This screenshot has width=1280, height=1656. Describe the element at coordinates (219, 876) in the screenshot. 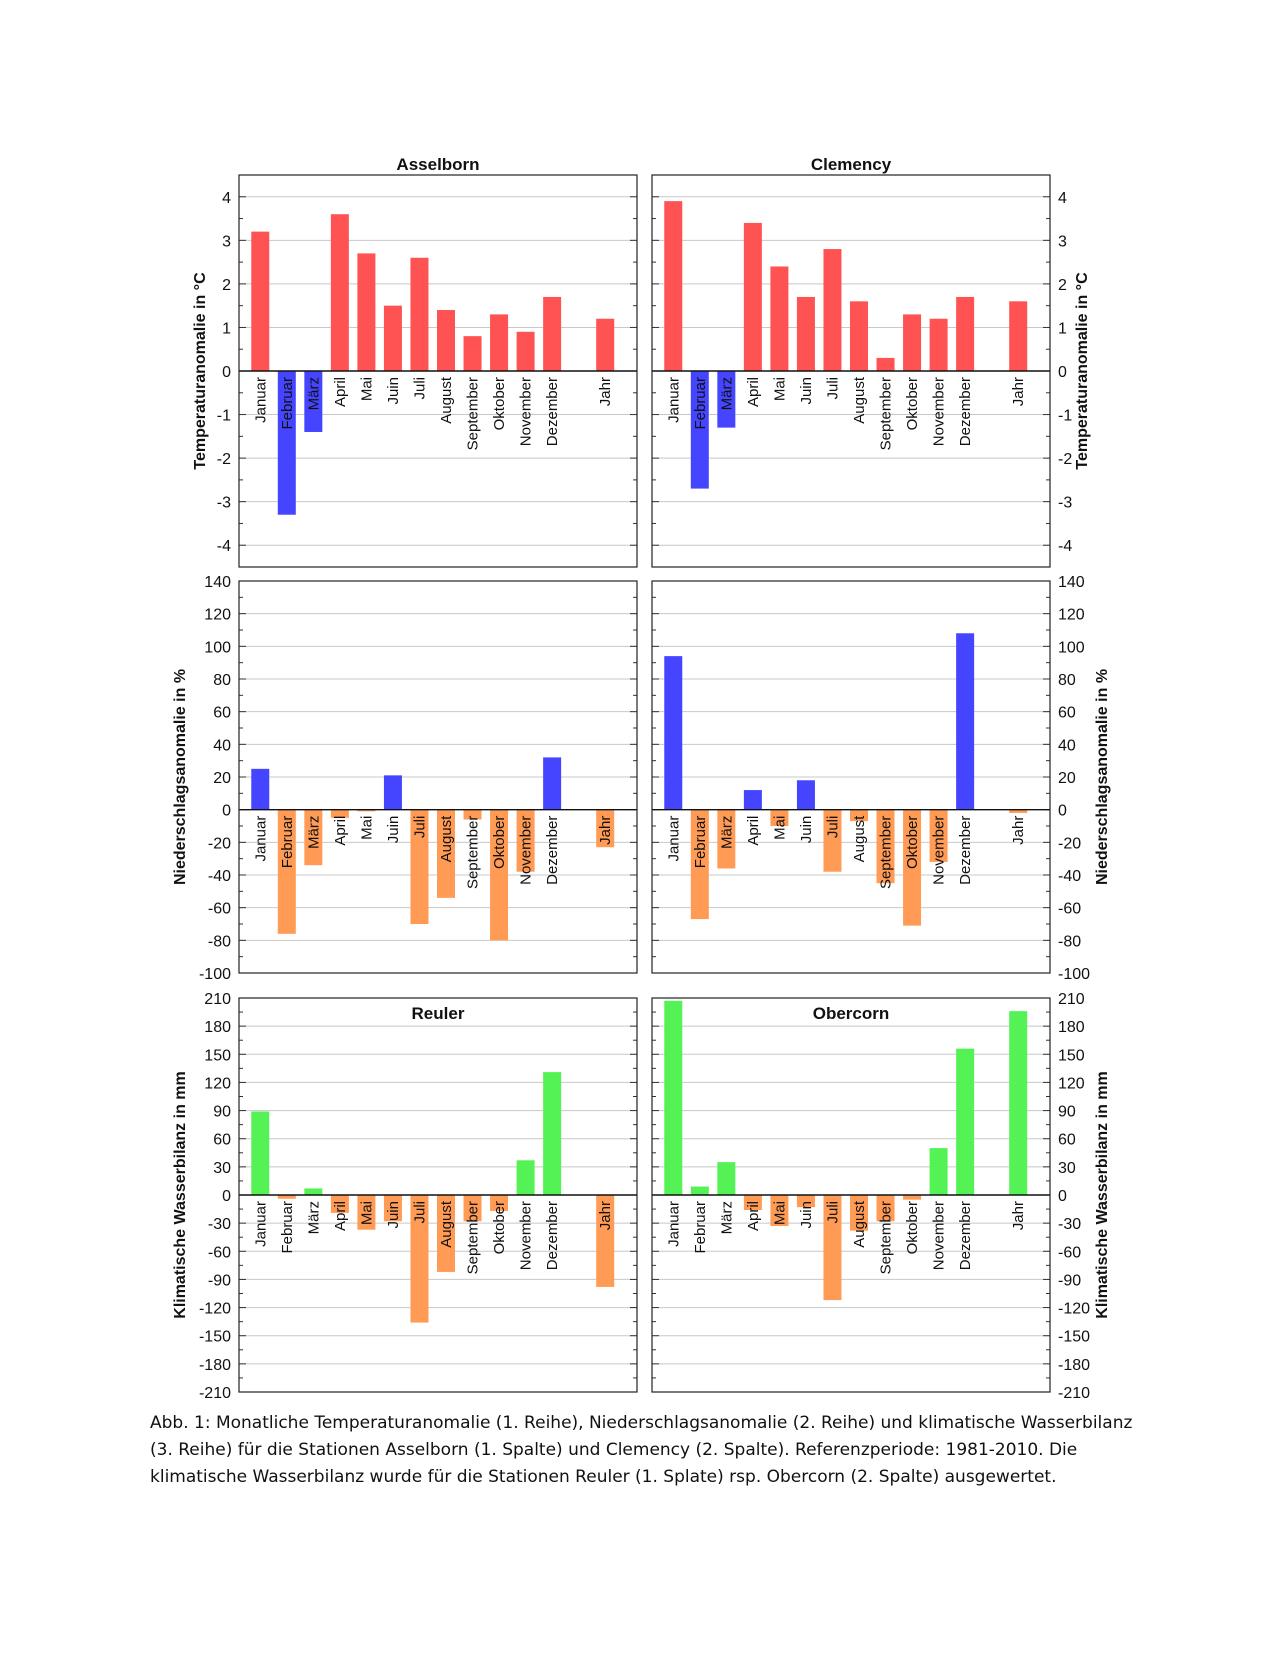

I see `y-tick-label: -40` at that location.